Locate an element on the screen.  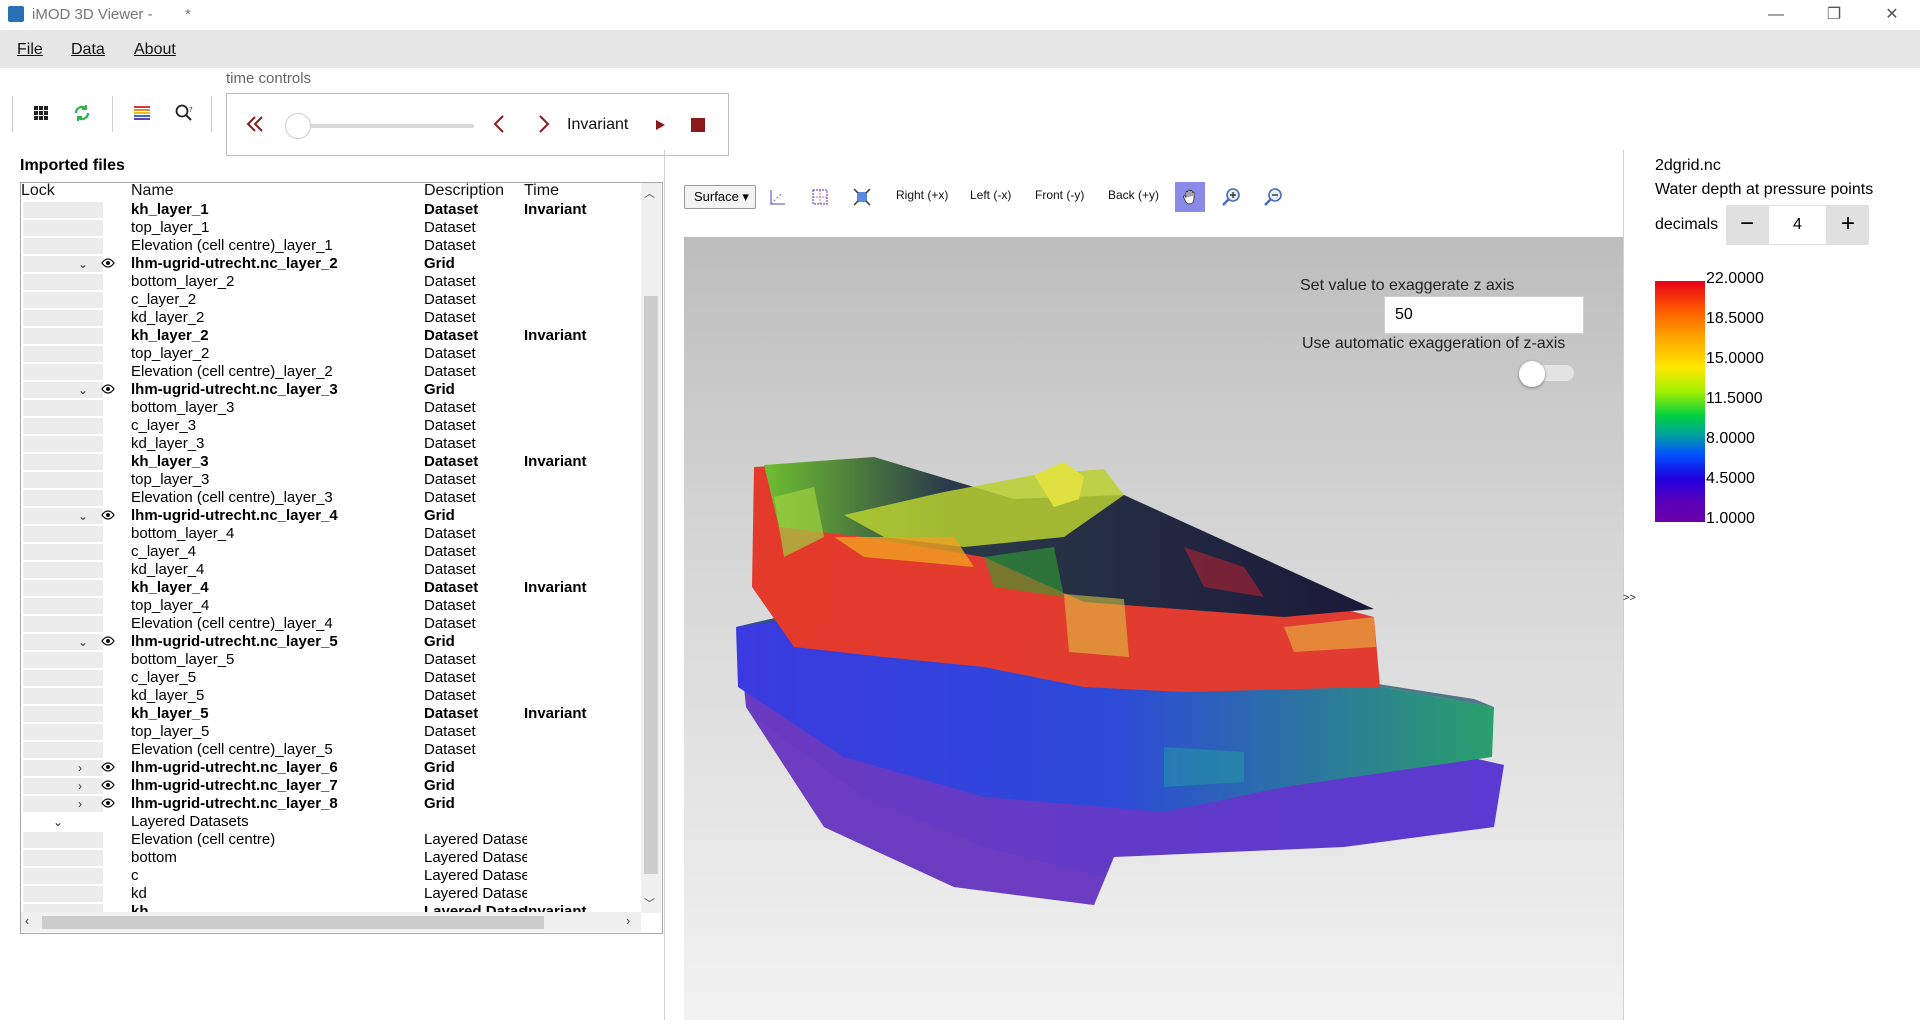
tree-row: ⌄ lhm-ugrid-utrecht.nc_layer_2 Grid is located at coordinates (331, 264).